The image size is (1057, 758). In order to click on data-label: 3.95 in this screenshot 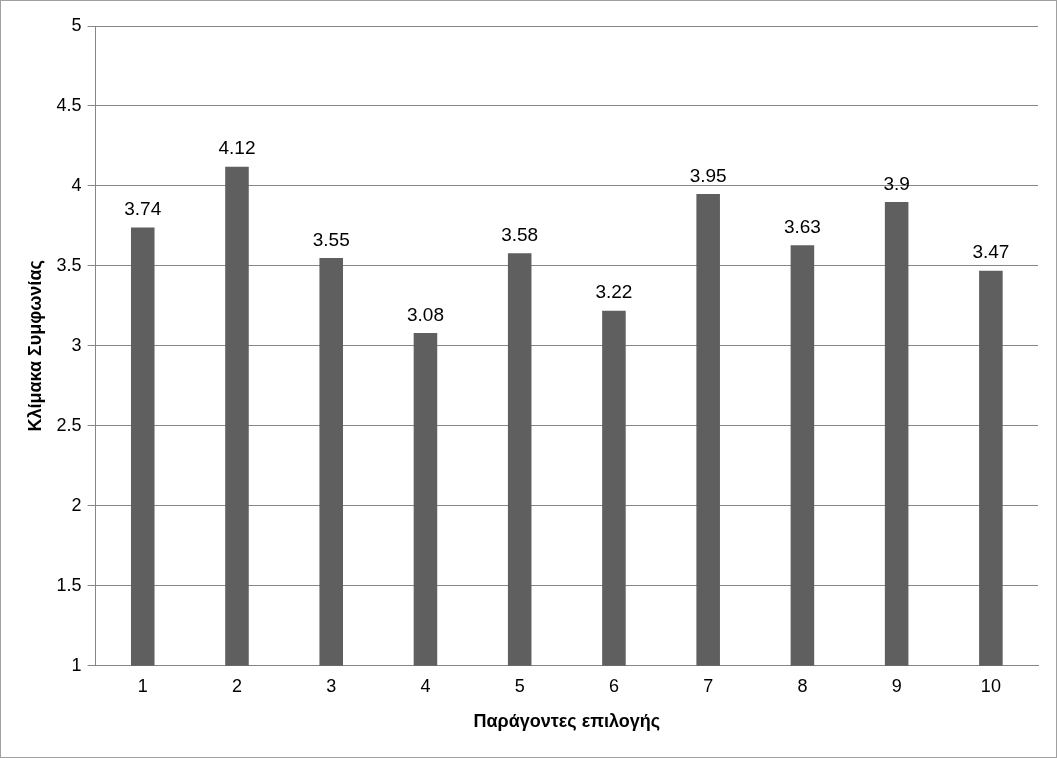, I will do `click(708, 175)`.